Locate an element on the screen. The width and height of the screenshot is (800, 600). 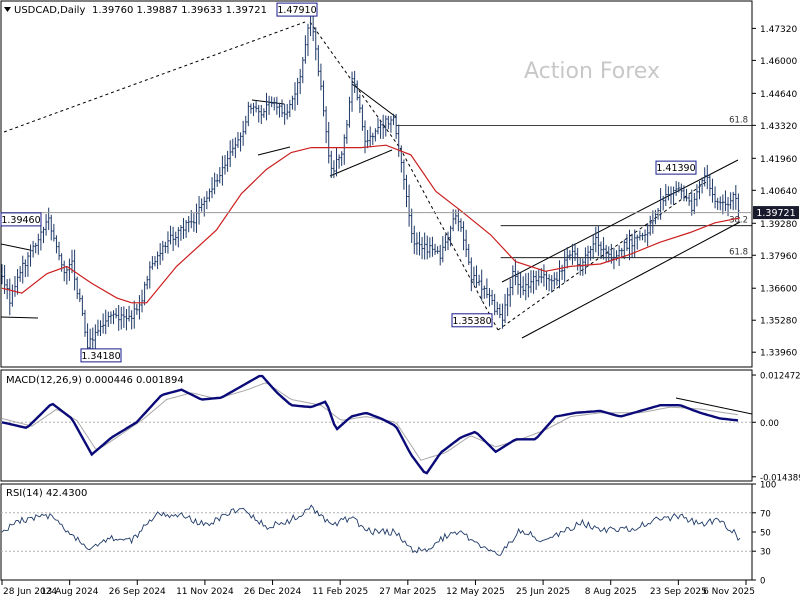
price-label-text: 1.34180 is located at coordinates (100, 356).